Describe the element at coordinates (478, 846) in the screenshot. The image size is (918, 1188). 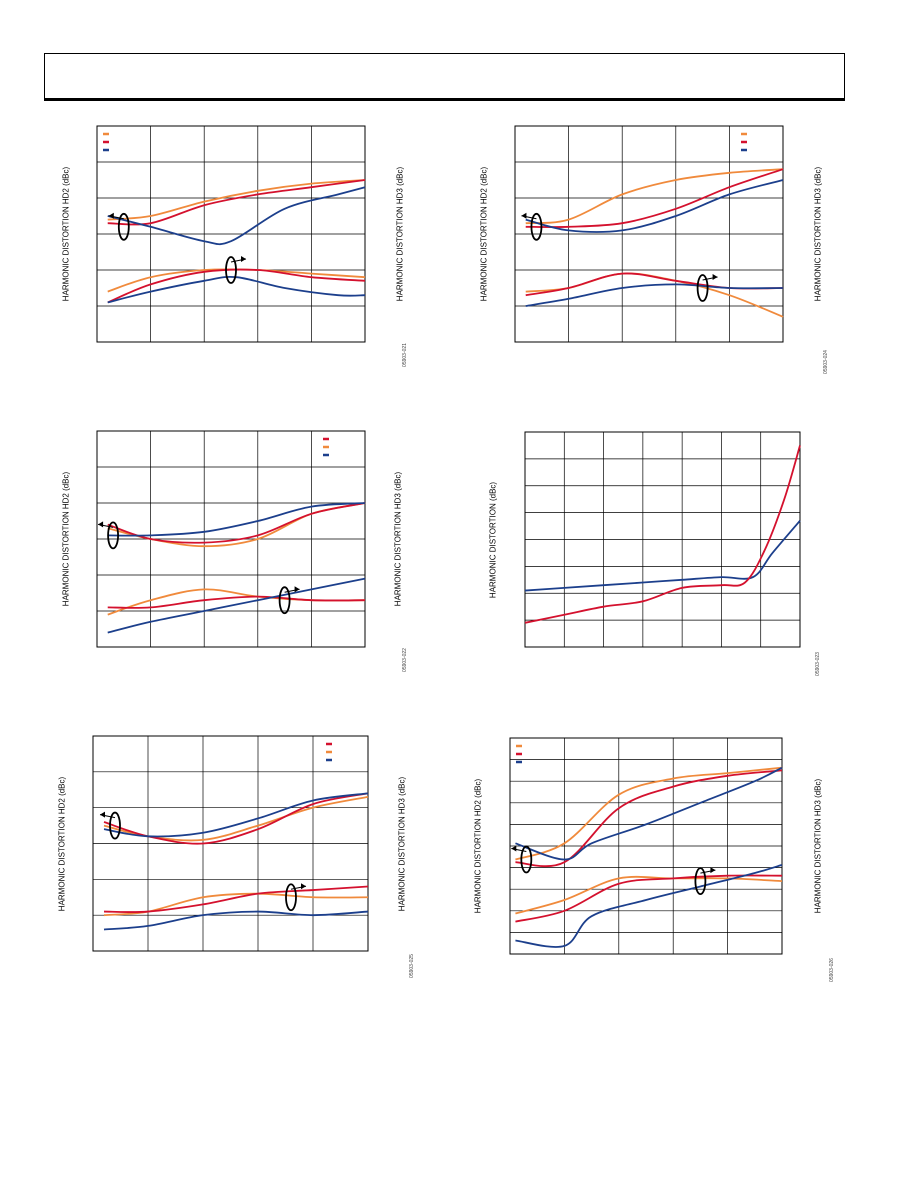
I see `y-axis-label-left: HARMONIC DISTORTION HD2 (dBc)` at that location.